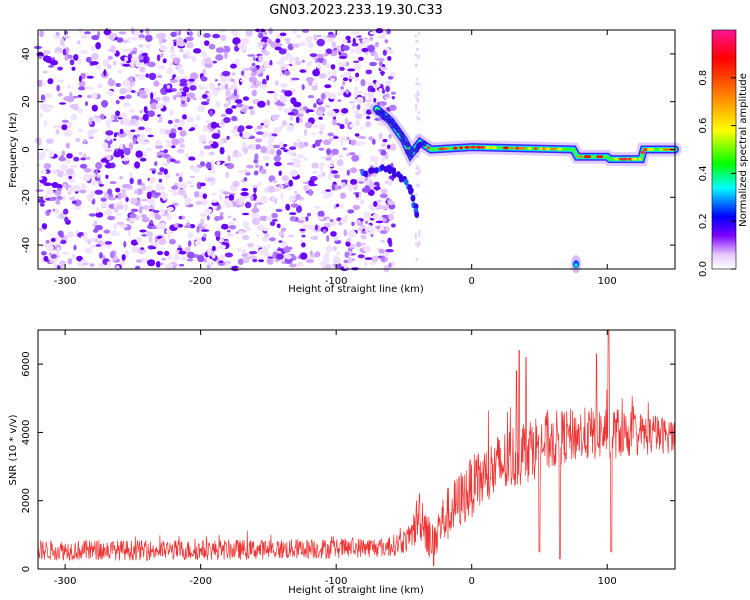 The height and width of the screenshot is (600, 750). I want to click on spectrogram-x-tick-label: 0, so click(472, 281).